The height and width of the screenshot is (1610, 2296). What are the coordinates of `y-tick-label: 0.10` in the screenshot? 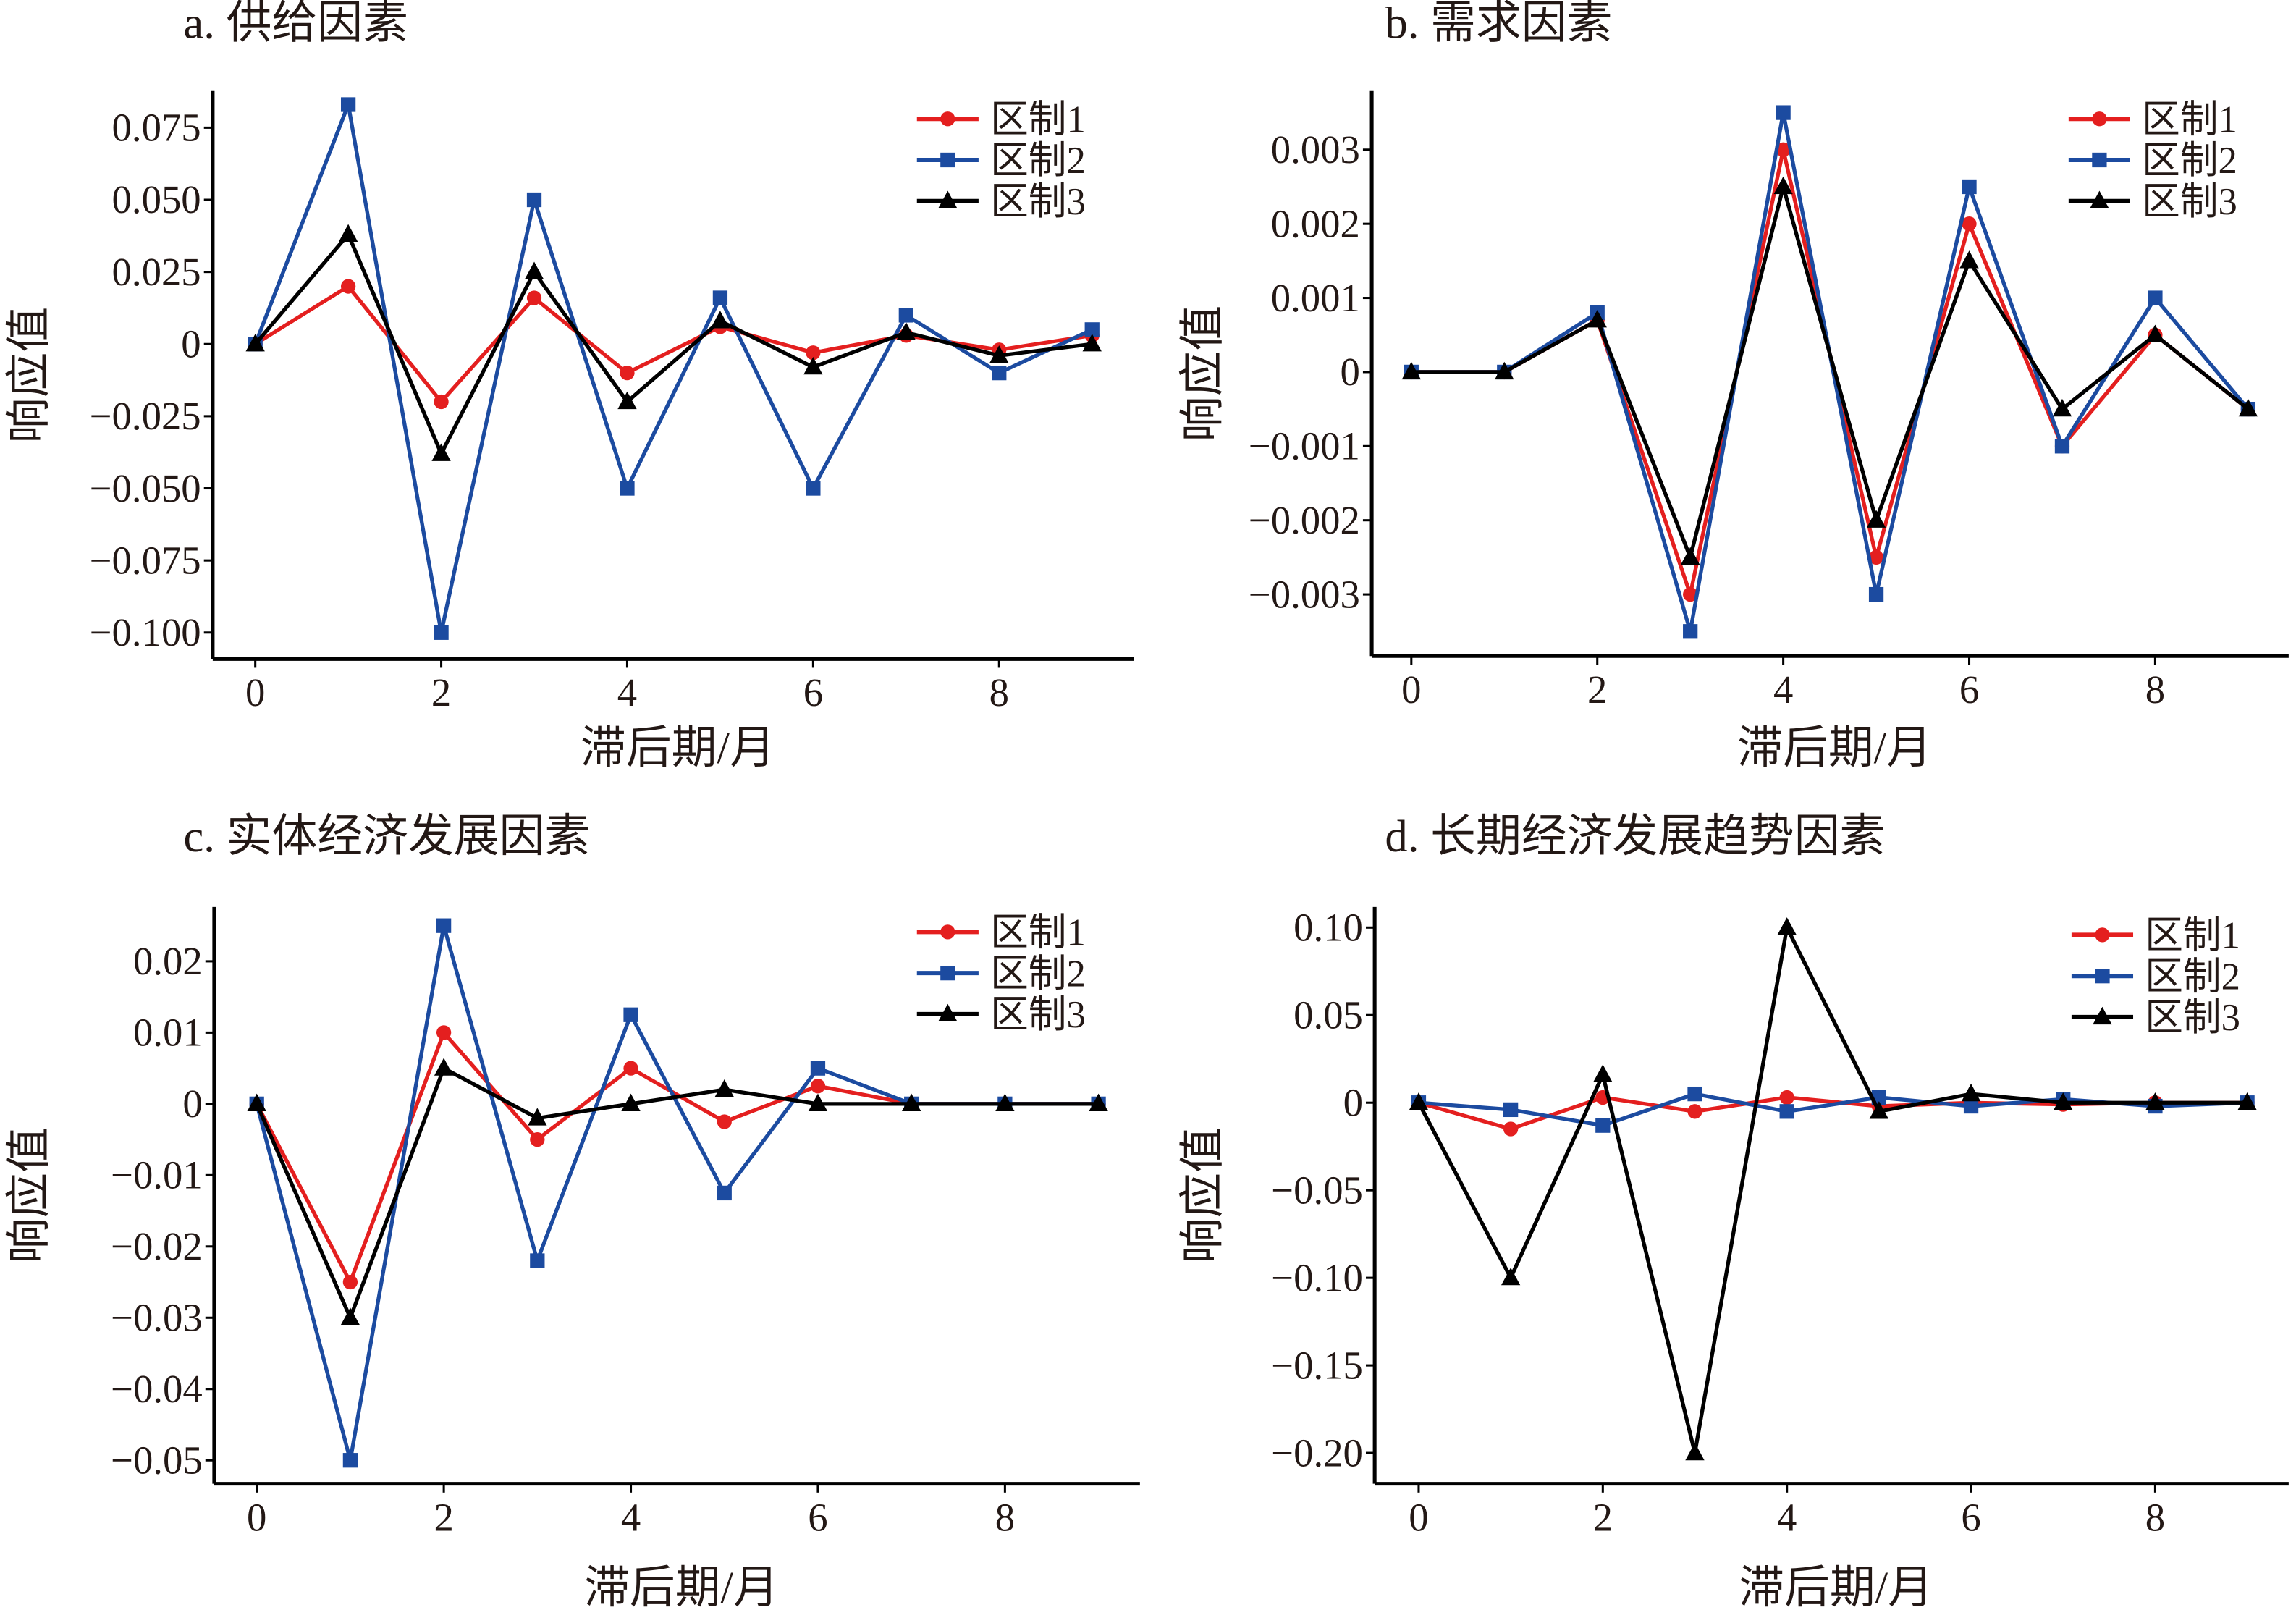 It's located at (1328, 928).